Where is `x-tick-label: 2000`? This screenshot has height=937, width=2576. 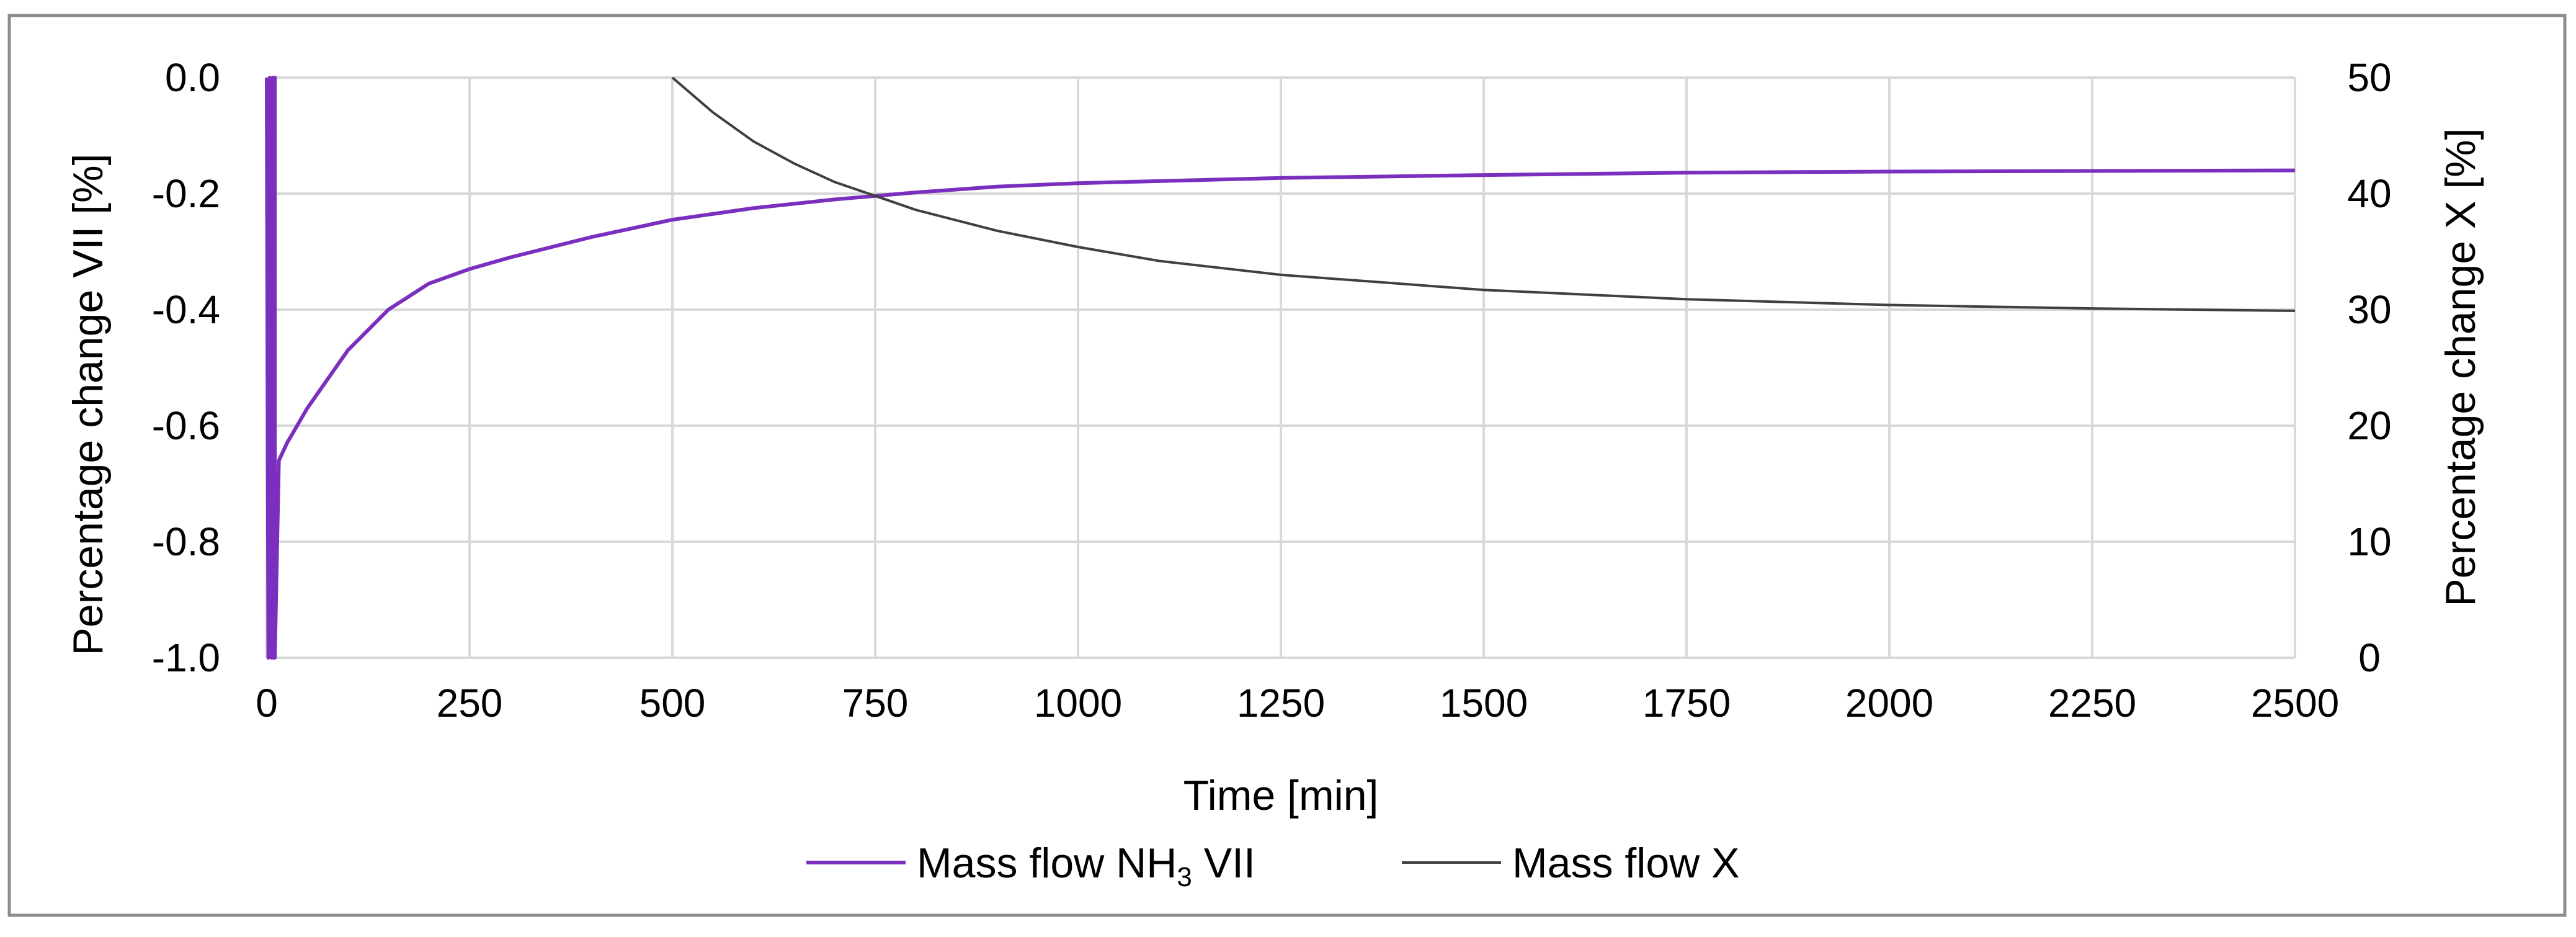 x-tick-label: 2000 is located at coordinates (1889, 703).